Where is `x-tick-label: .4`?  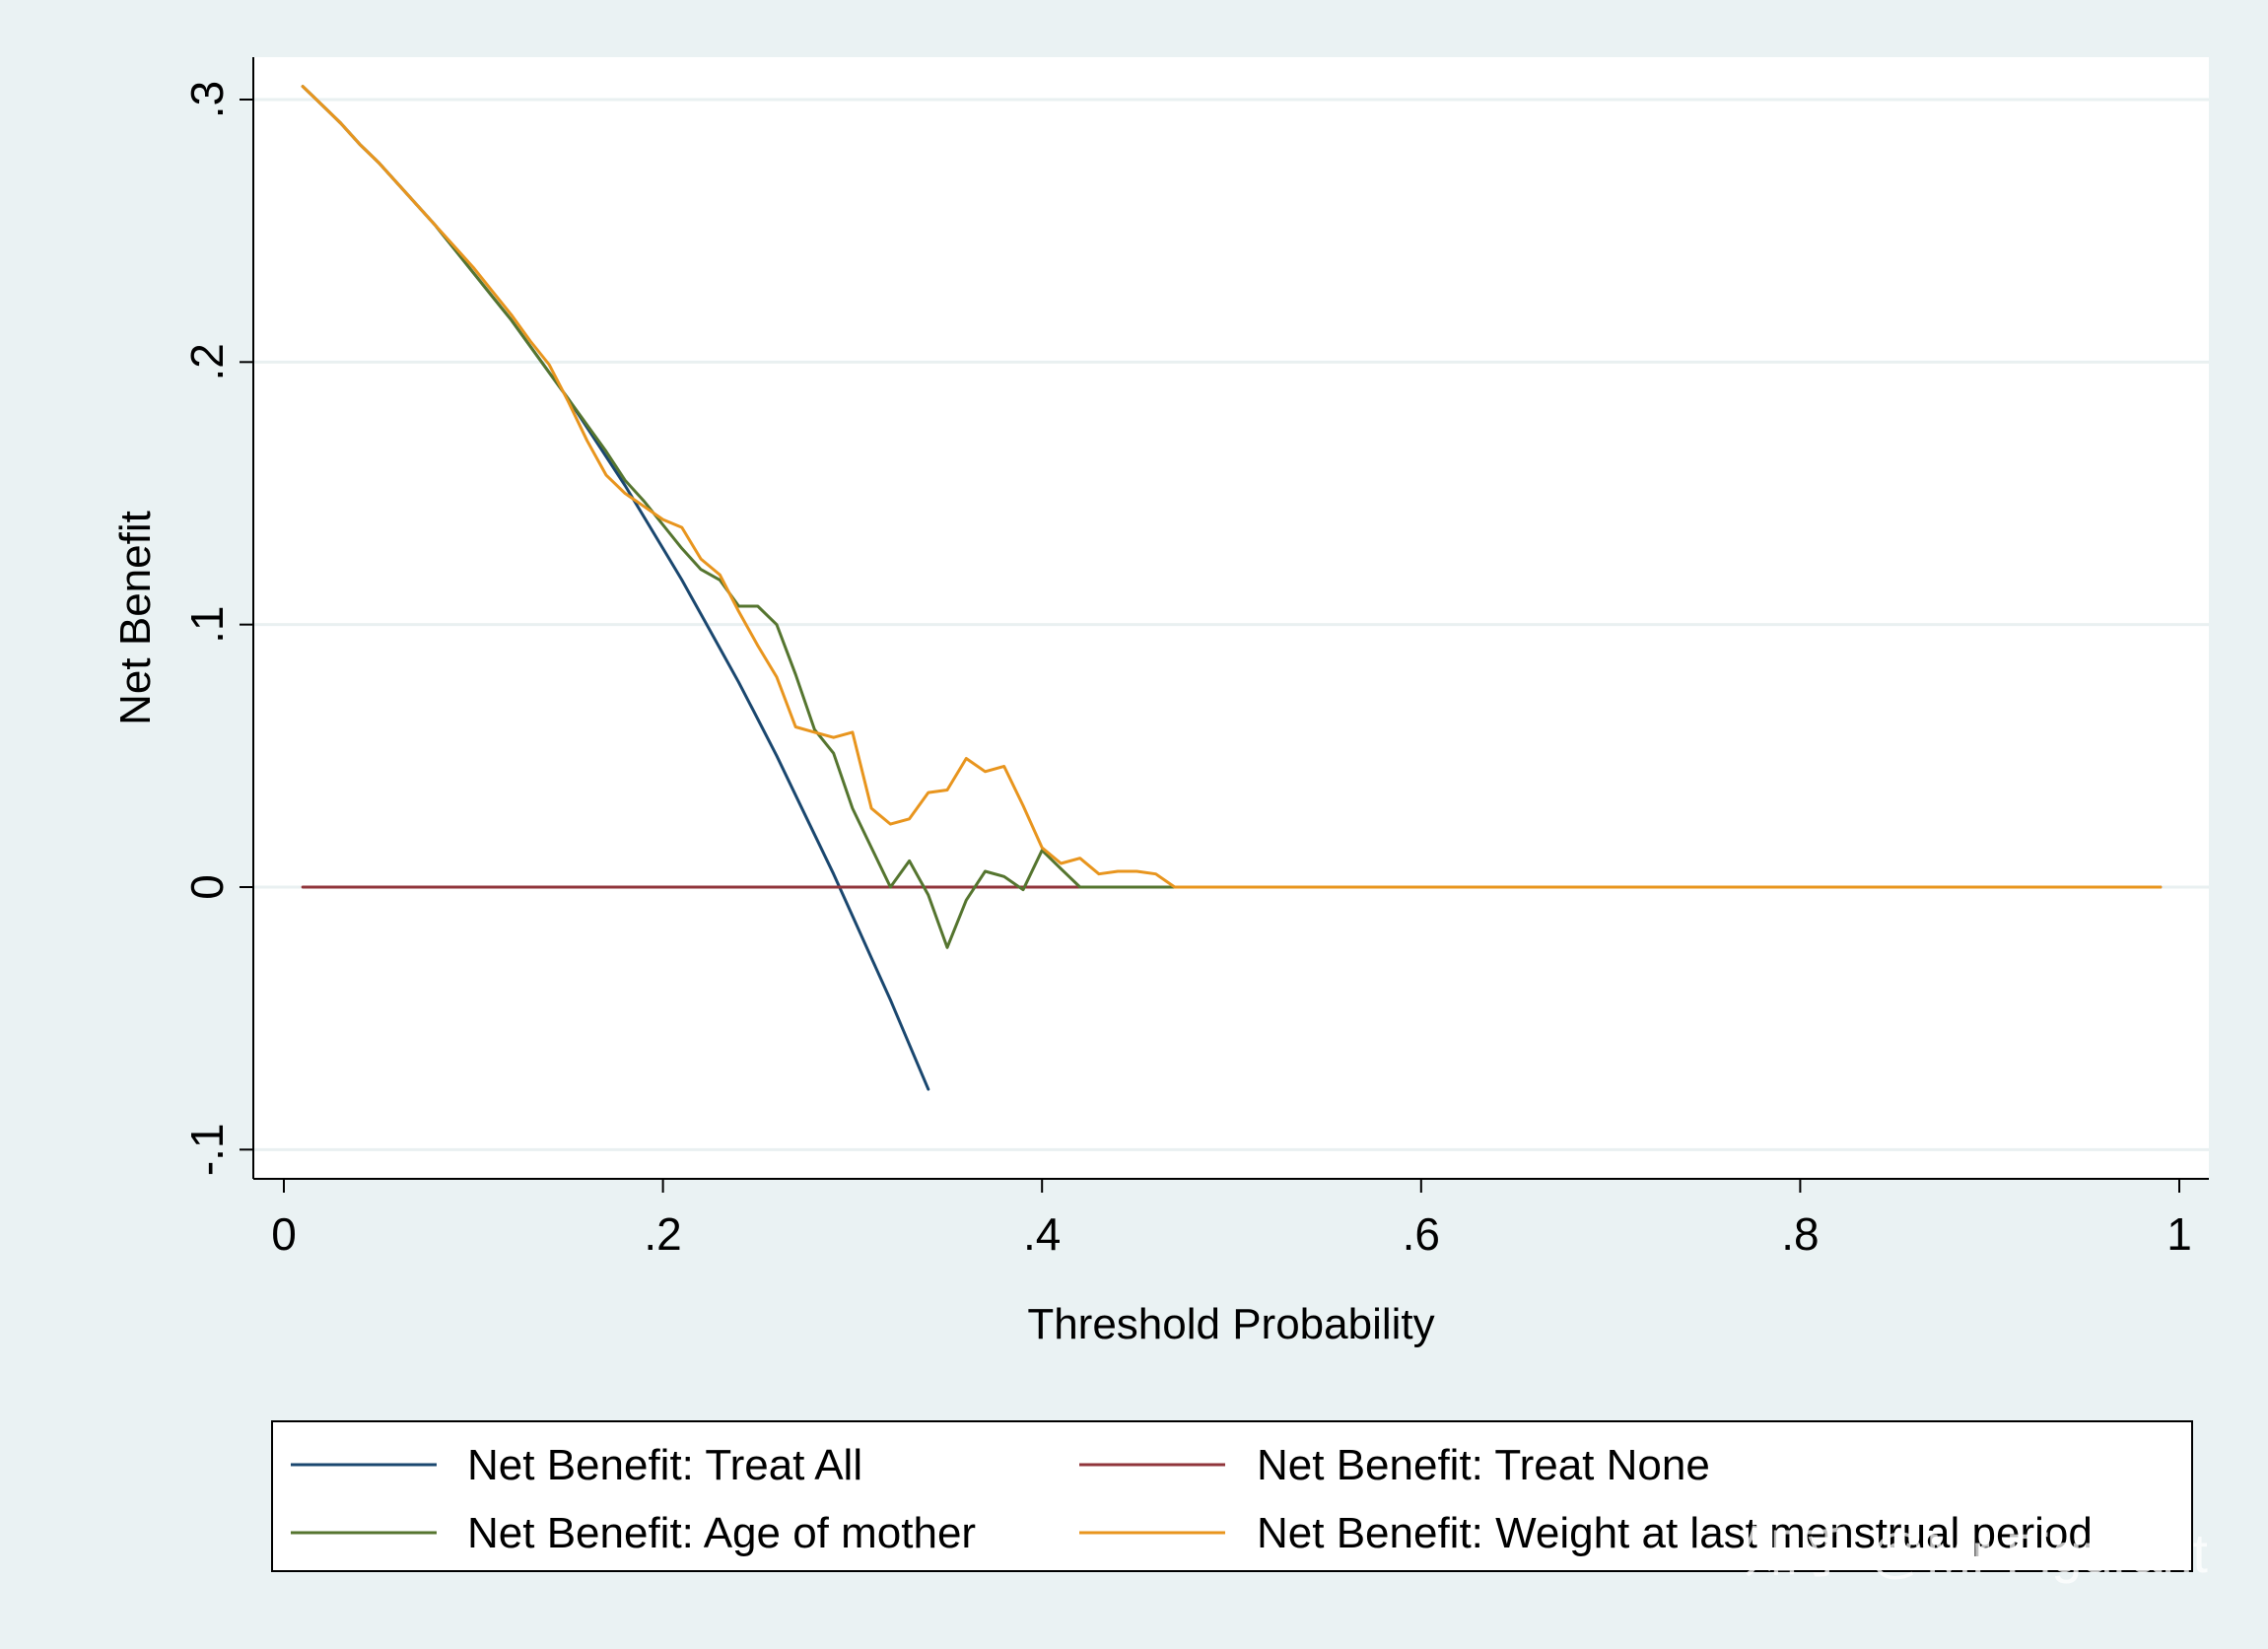
x-tick-label: .4 is located at coordinates (1042, 1234).